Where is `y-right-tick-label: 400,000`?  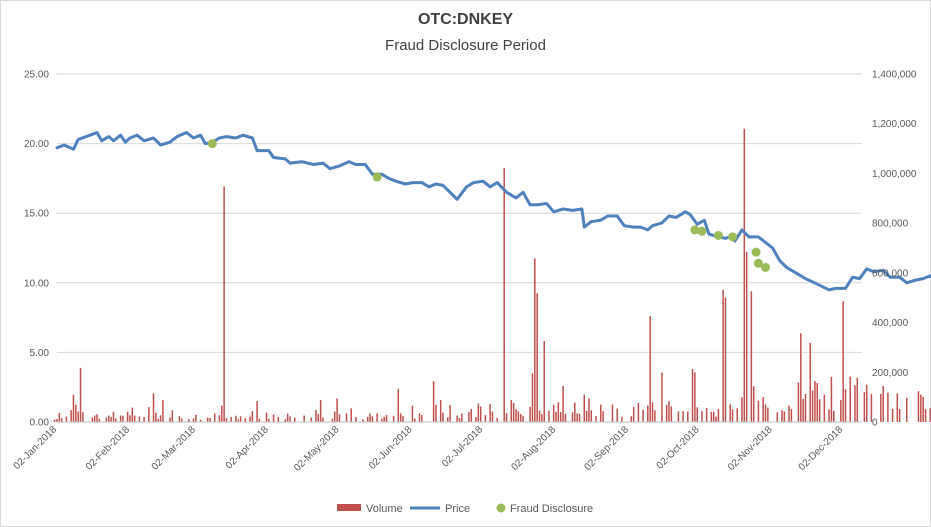
y-right-tick-label: 400,000 is located at coordinates (890, 323).